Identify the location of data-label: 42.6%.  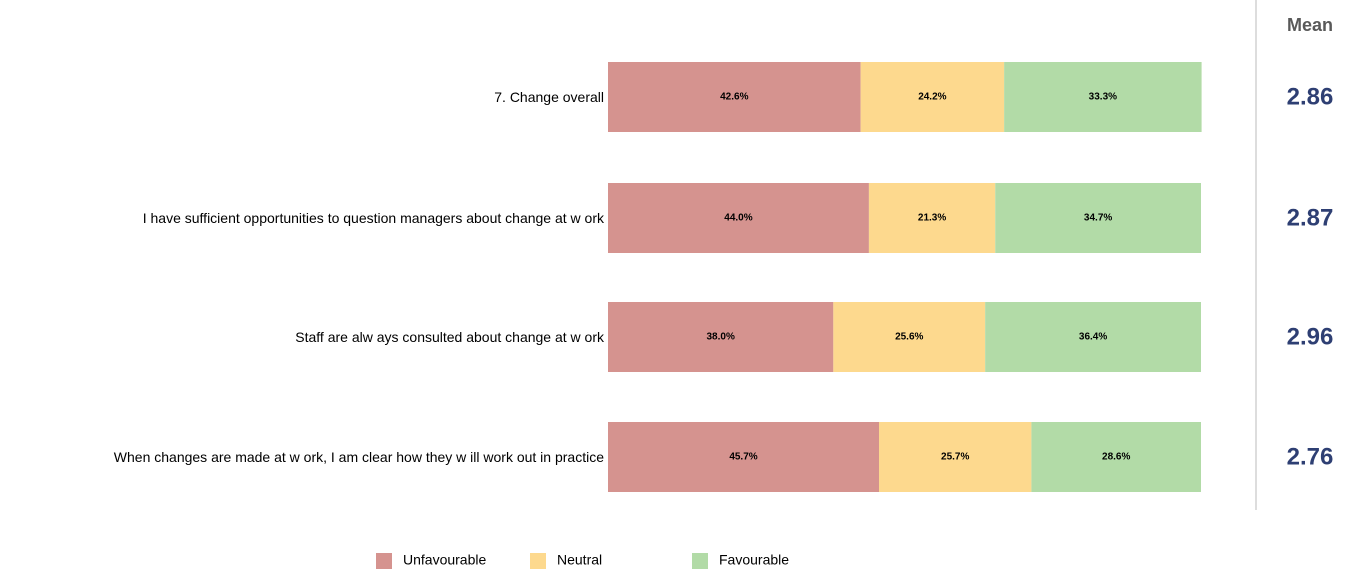
(734, 97).